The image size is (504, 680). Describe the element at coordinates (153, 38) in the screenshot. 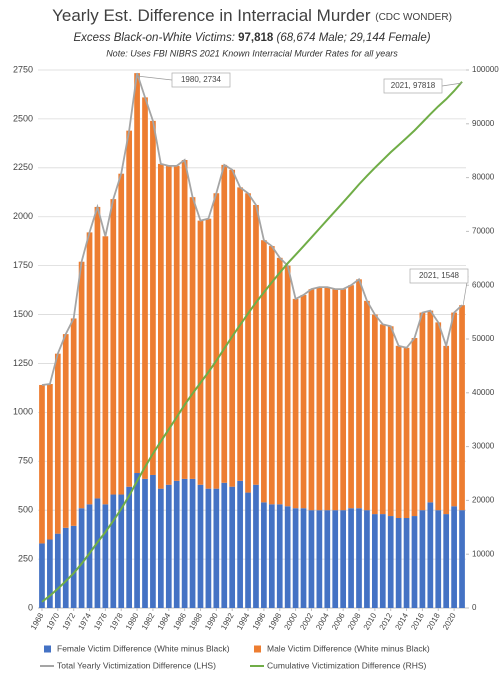

I see `subtitle-prefix: Excess Black-on-White Victims:` at that location.